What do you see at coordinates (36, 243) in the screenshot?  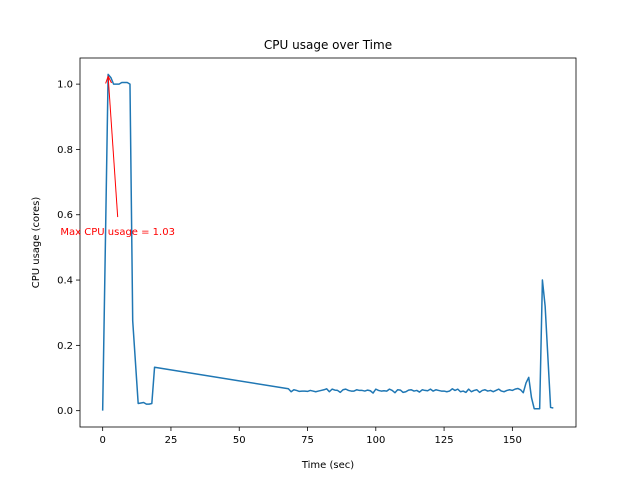 I see `y-axis-label: CPU usage (cores)` at bounding box center [36, 243].